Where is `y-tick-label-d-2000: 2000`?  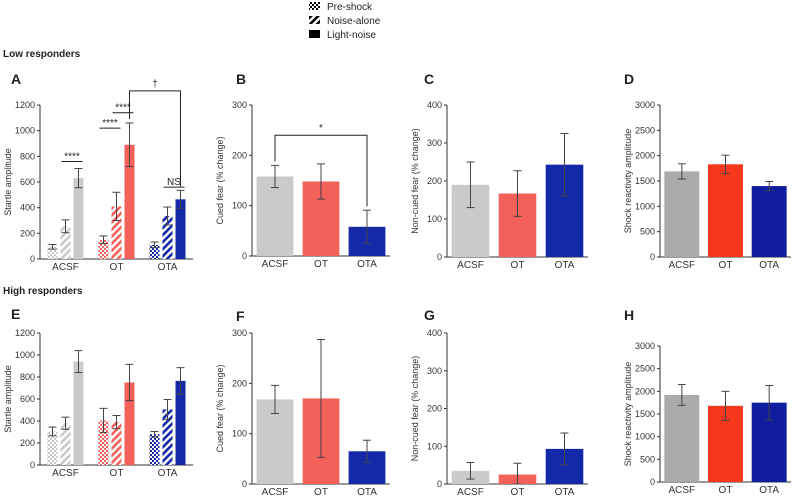
y-tick-label-d-2000: 2000 is located at coordinates (645, 156).